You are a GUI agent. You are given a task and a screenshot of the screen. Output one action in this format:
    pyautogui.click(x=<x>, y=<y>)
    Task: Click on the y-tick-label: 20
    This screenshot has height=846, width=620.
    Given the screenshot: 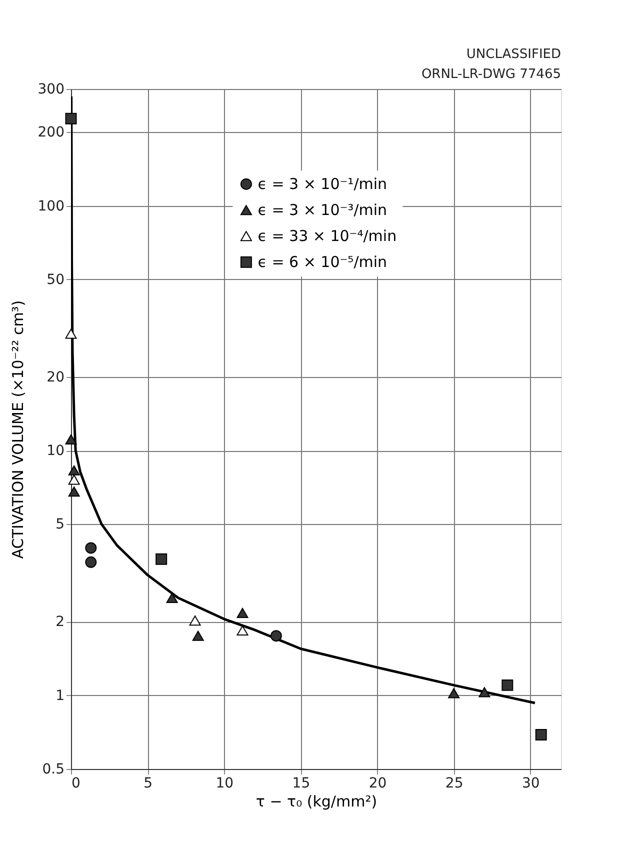 What is the action you would take?
    pyautogui.click(x=55, y=377)
    